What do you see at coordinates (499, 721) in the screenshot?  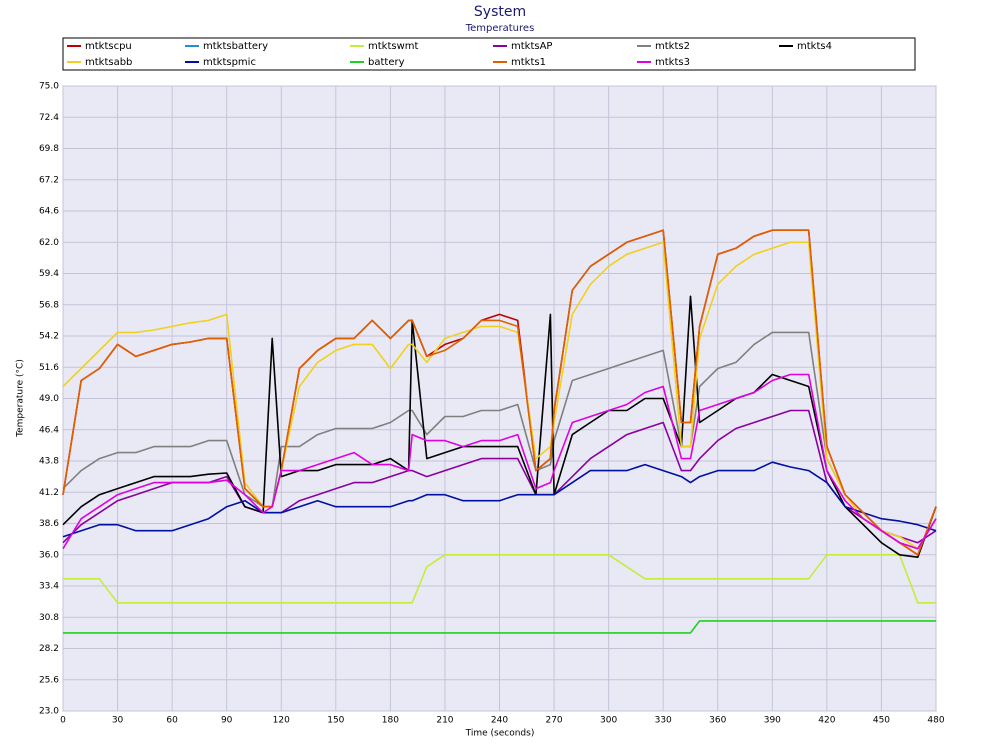 I see `x-tick-label: 240` at bounding box center [499, 721].